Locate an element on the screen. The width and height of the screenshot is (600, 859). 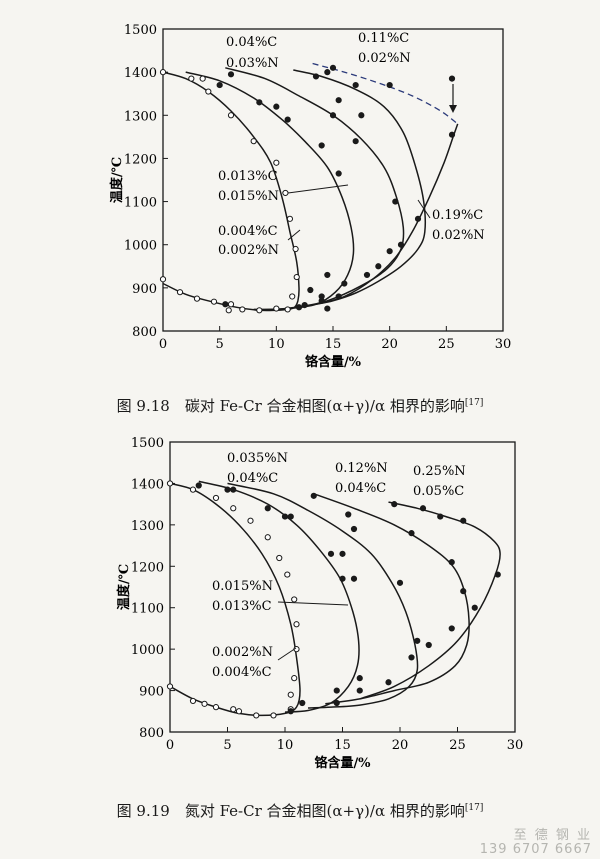
composition-label: 0.02%N is located at coordinates (458, 235).